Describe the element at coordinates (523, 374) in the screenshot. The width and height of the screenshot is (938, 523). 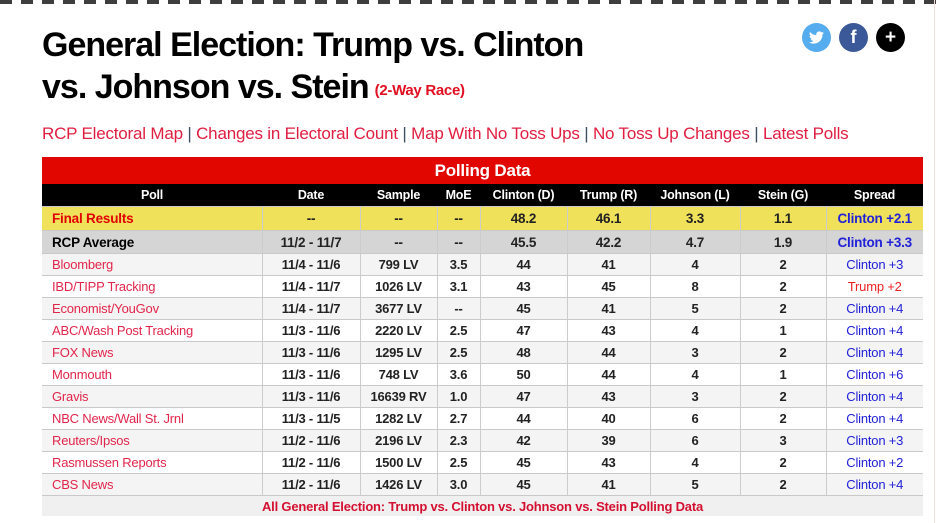
I see `clinton-cell: 50` at that location.